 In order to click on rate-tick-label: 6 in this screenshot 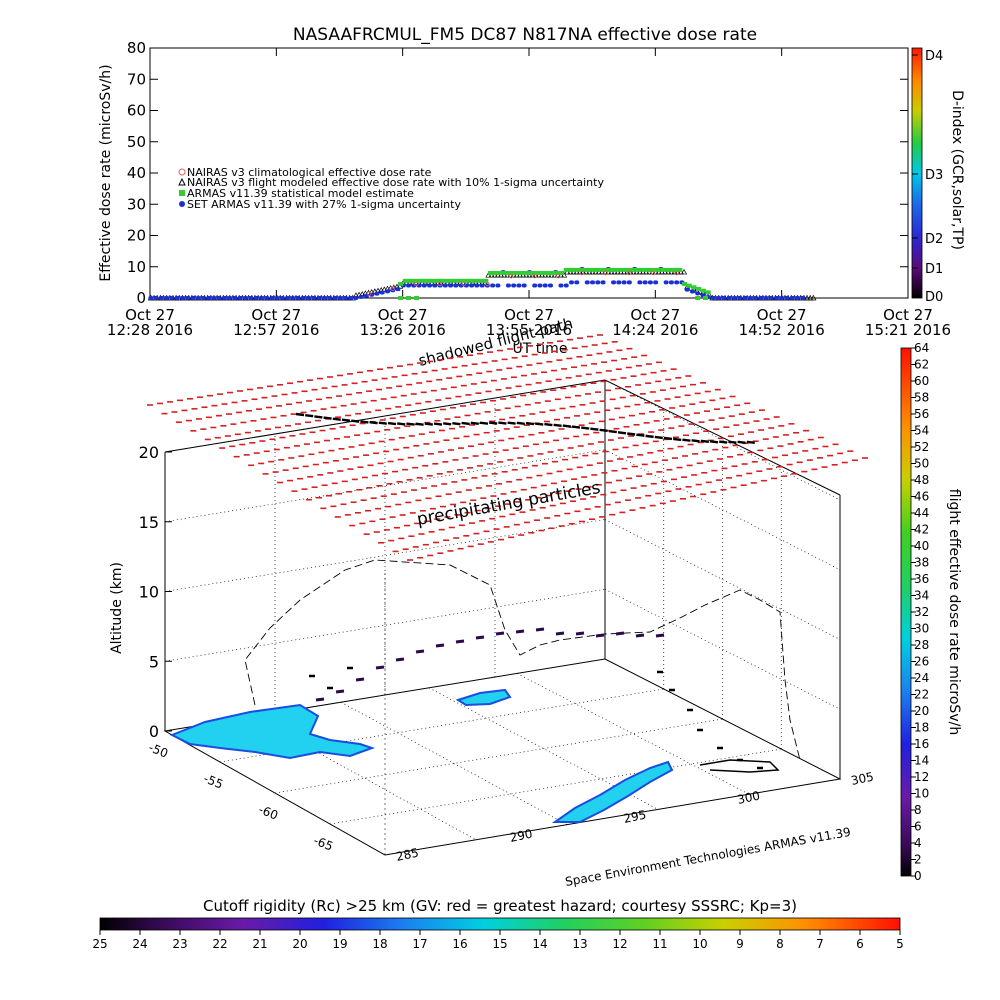, I will do `click(918, 827)`.